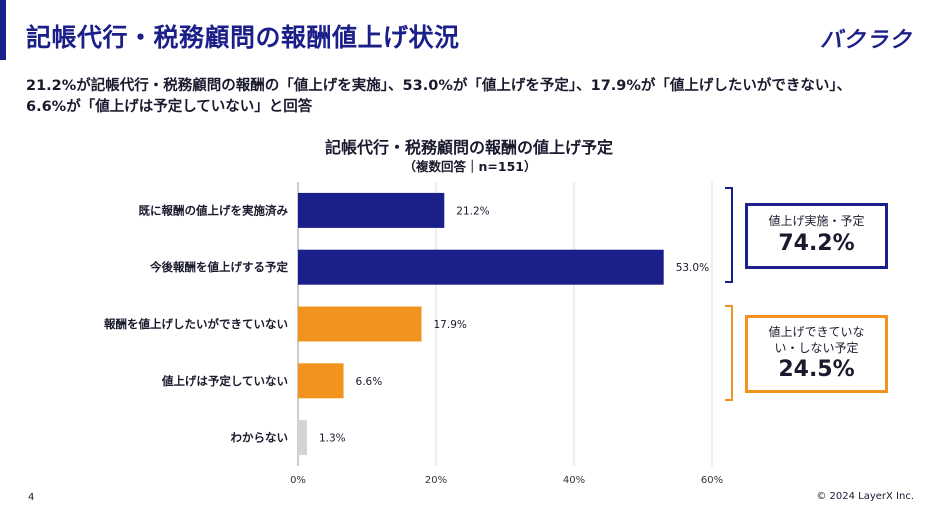 The image size is (940, 530). I want to click on category-label: 報酬を値上げしたいができていない, so click(196, 324).